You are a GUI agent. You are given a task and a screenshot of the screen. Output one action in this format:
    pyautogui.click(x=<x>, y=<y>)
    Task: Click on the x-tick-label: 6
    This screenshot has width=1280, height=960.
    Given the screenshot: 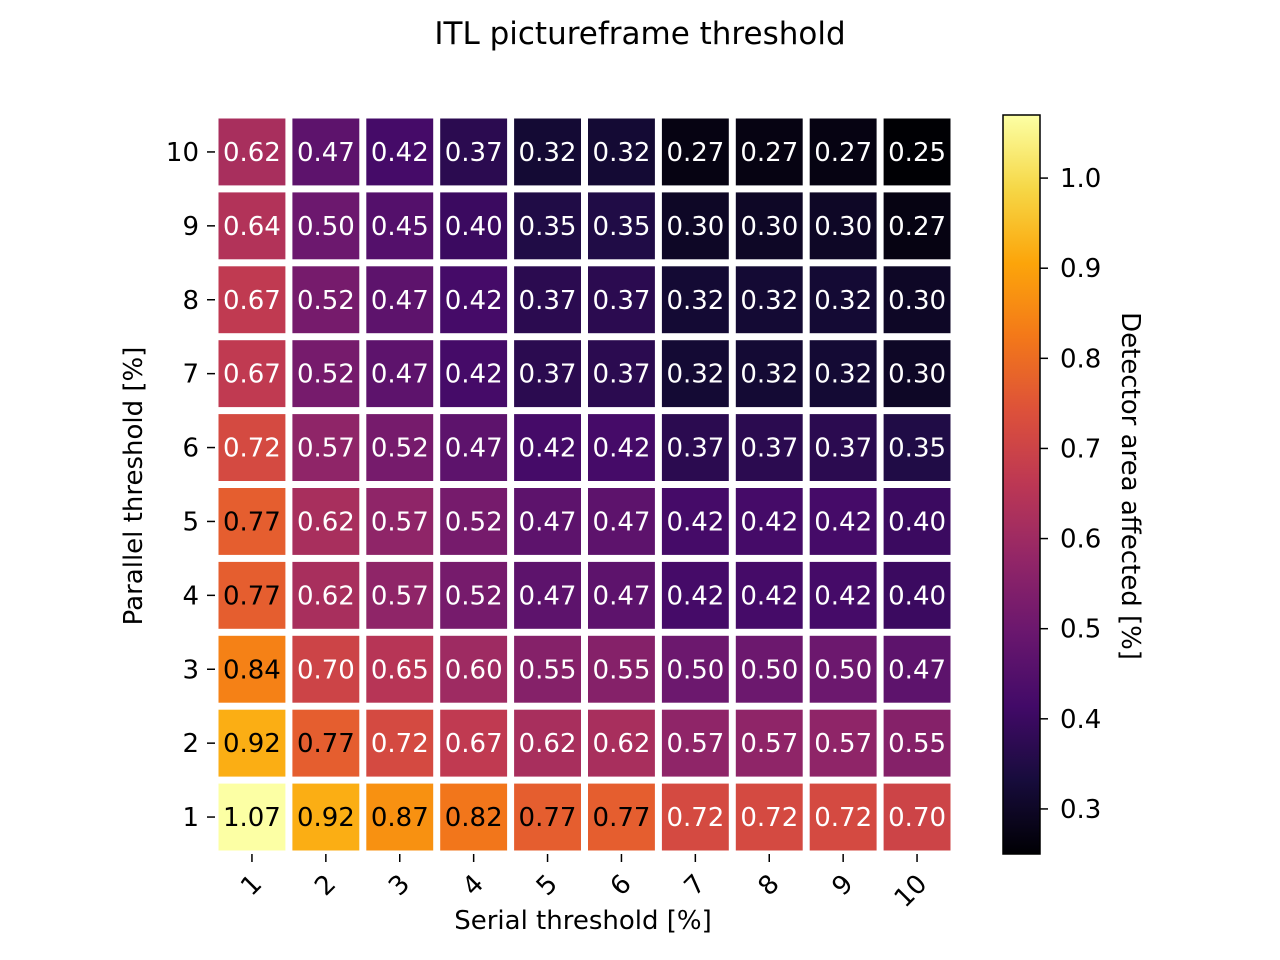 What is the action you would take?
    pyautogui.click(x=621, y=885)
    